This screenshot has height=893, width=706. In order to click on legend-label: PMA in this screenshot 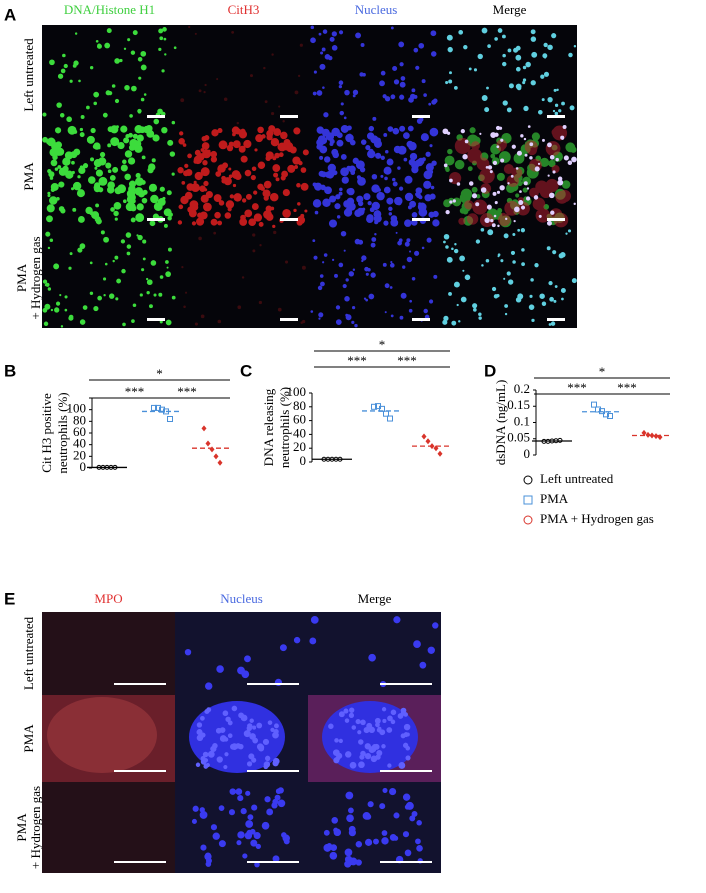, I will do `click(554, 498)`.